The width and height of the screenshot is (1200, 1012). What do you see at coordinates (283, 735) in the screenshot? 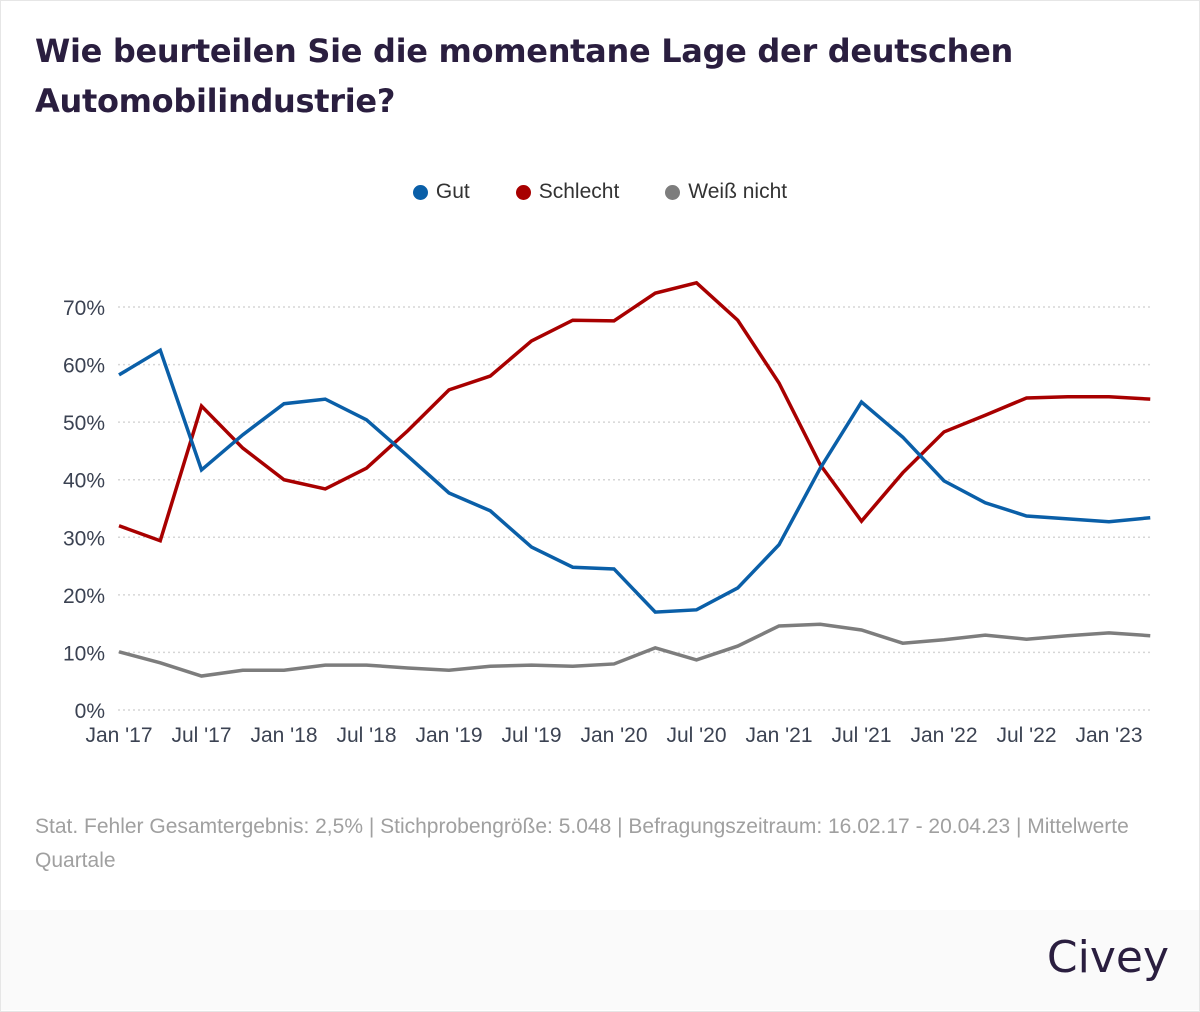
I see `x-tick-label: Jan '18` at bounding box center [283, 735].